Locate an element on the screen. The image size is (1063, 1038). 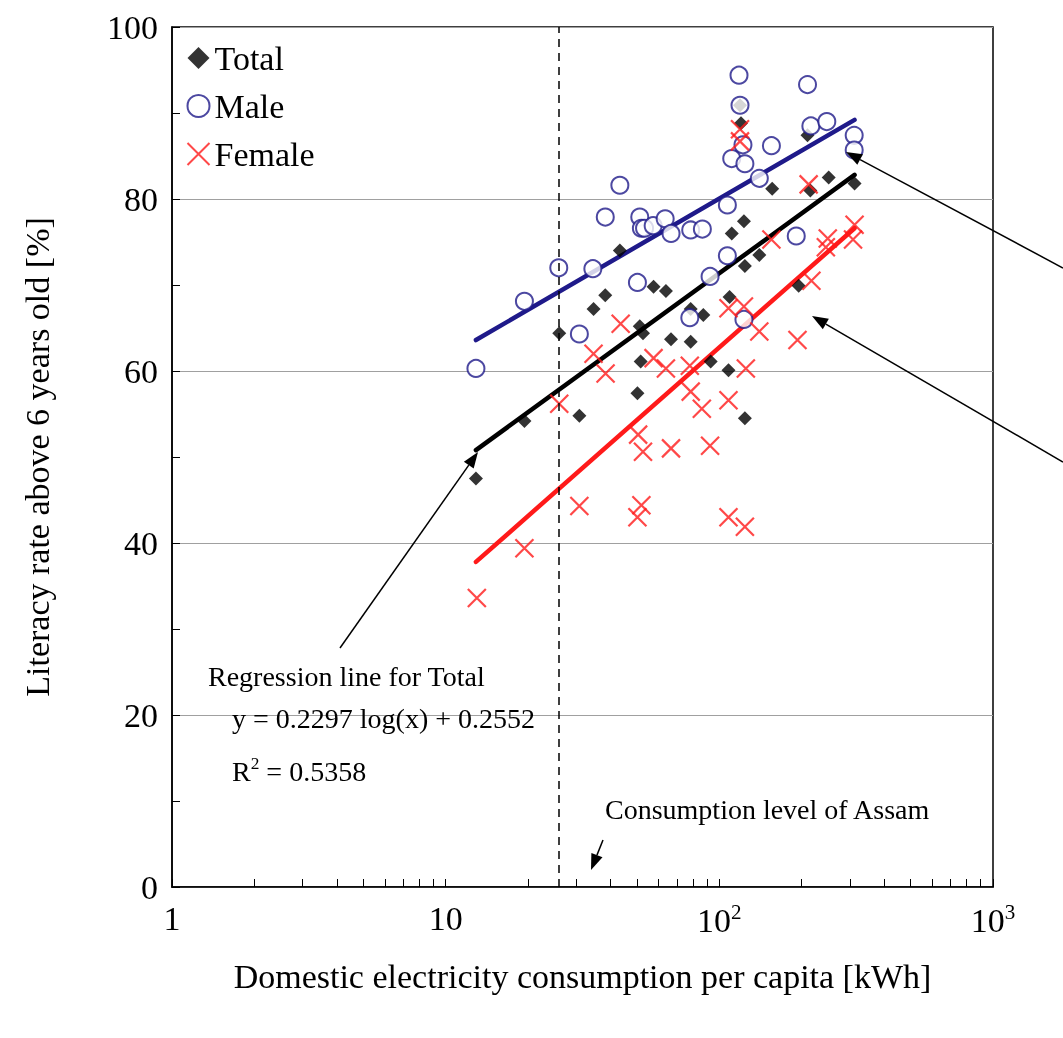
y-tick-label: 60 is located at coordinates (141, 371).